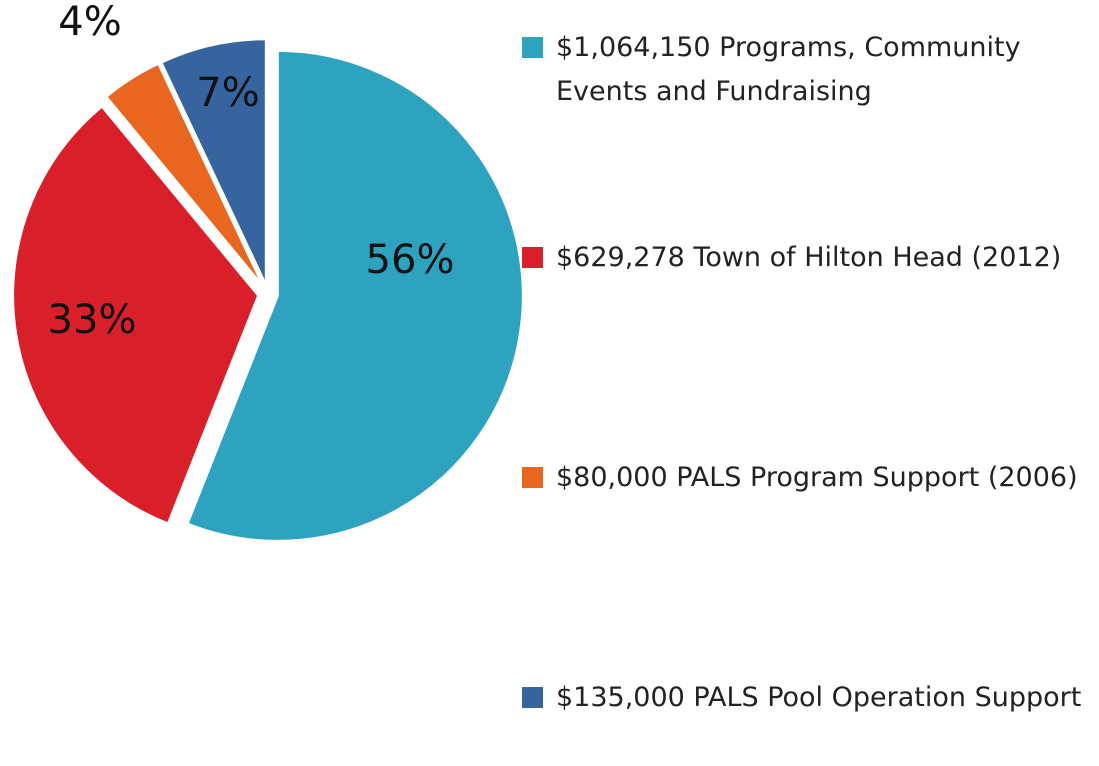  I want to click on slice-label: 7%, so click(227, 93).